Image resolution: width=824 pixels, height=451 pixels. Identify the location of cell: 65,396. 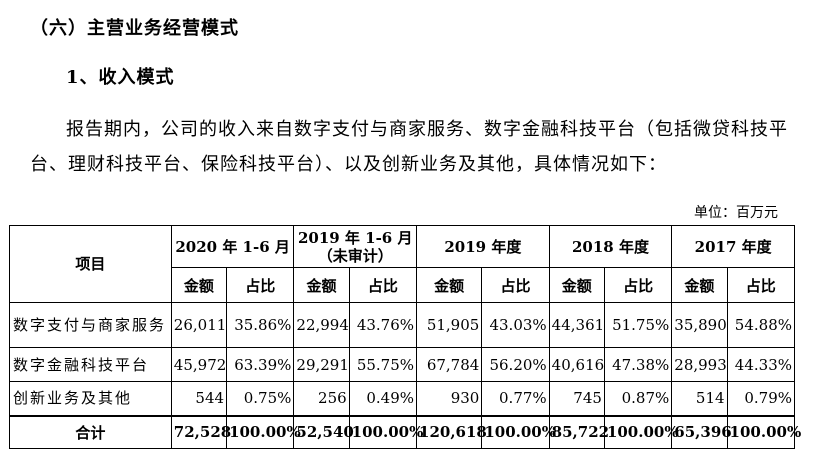
(701, 431).